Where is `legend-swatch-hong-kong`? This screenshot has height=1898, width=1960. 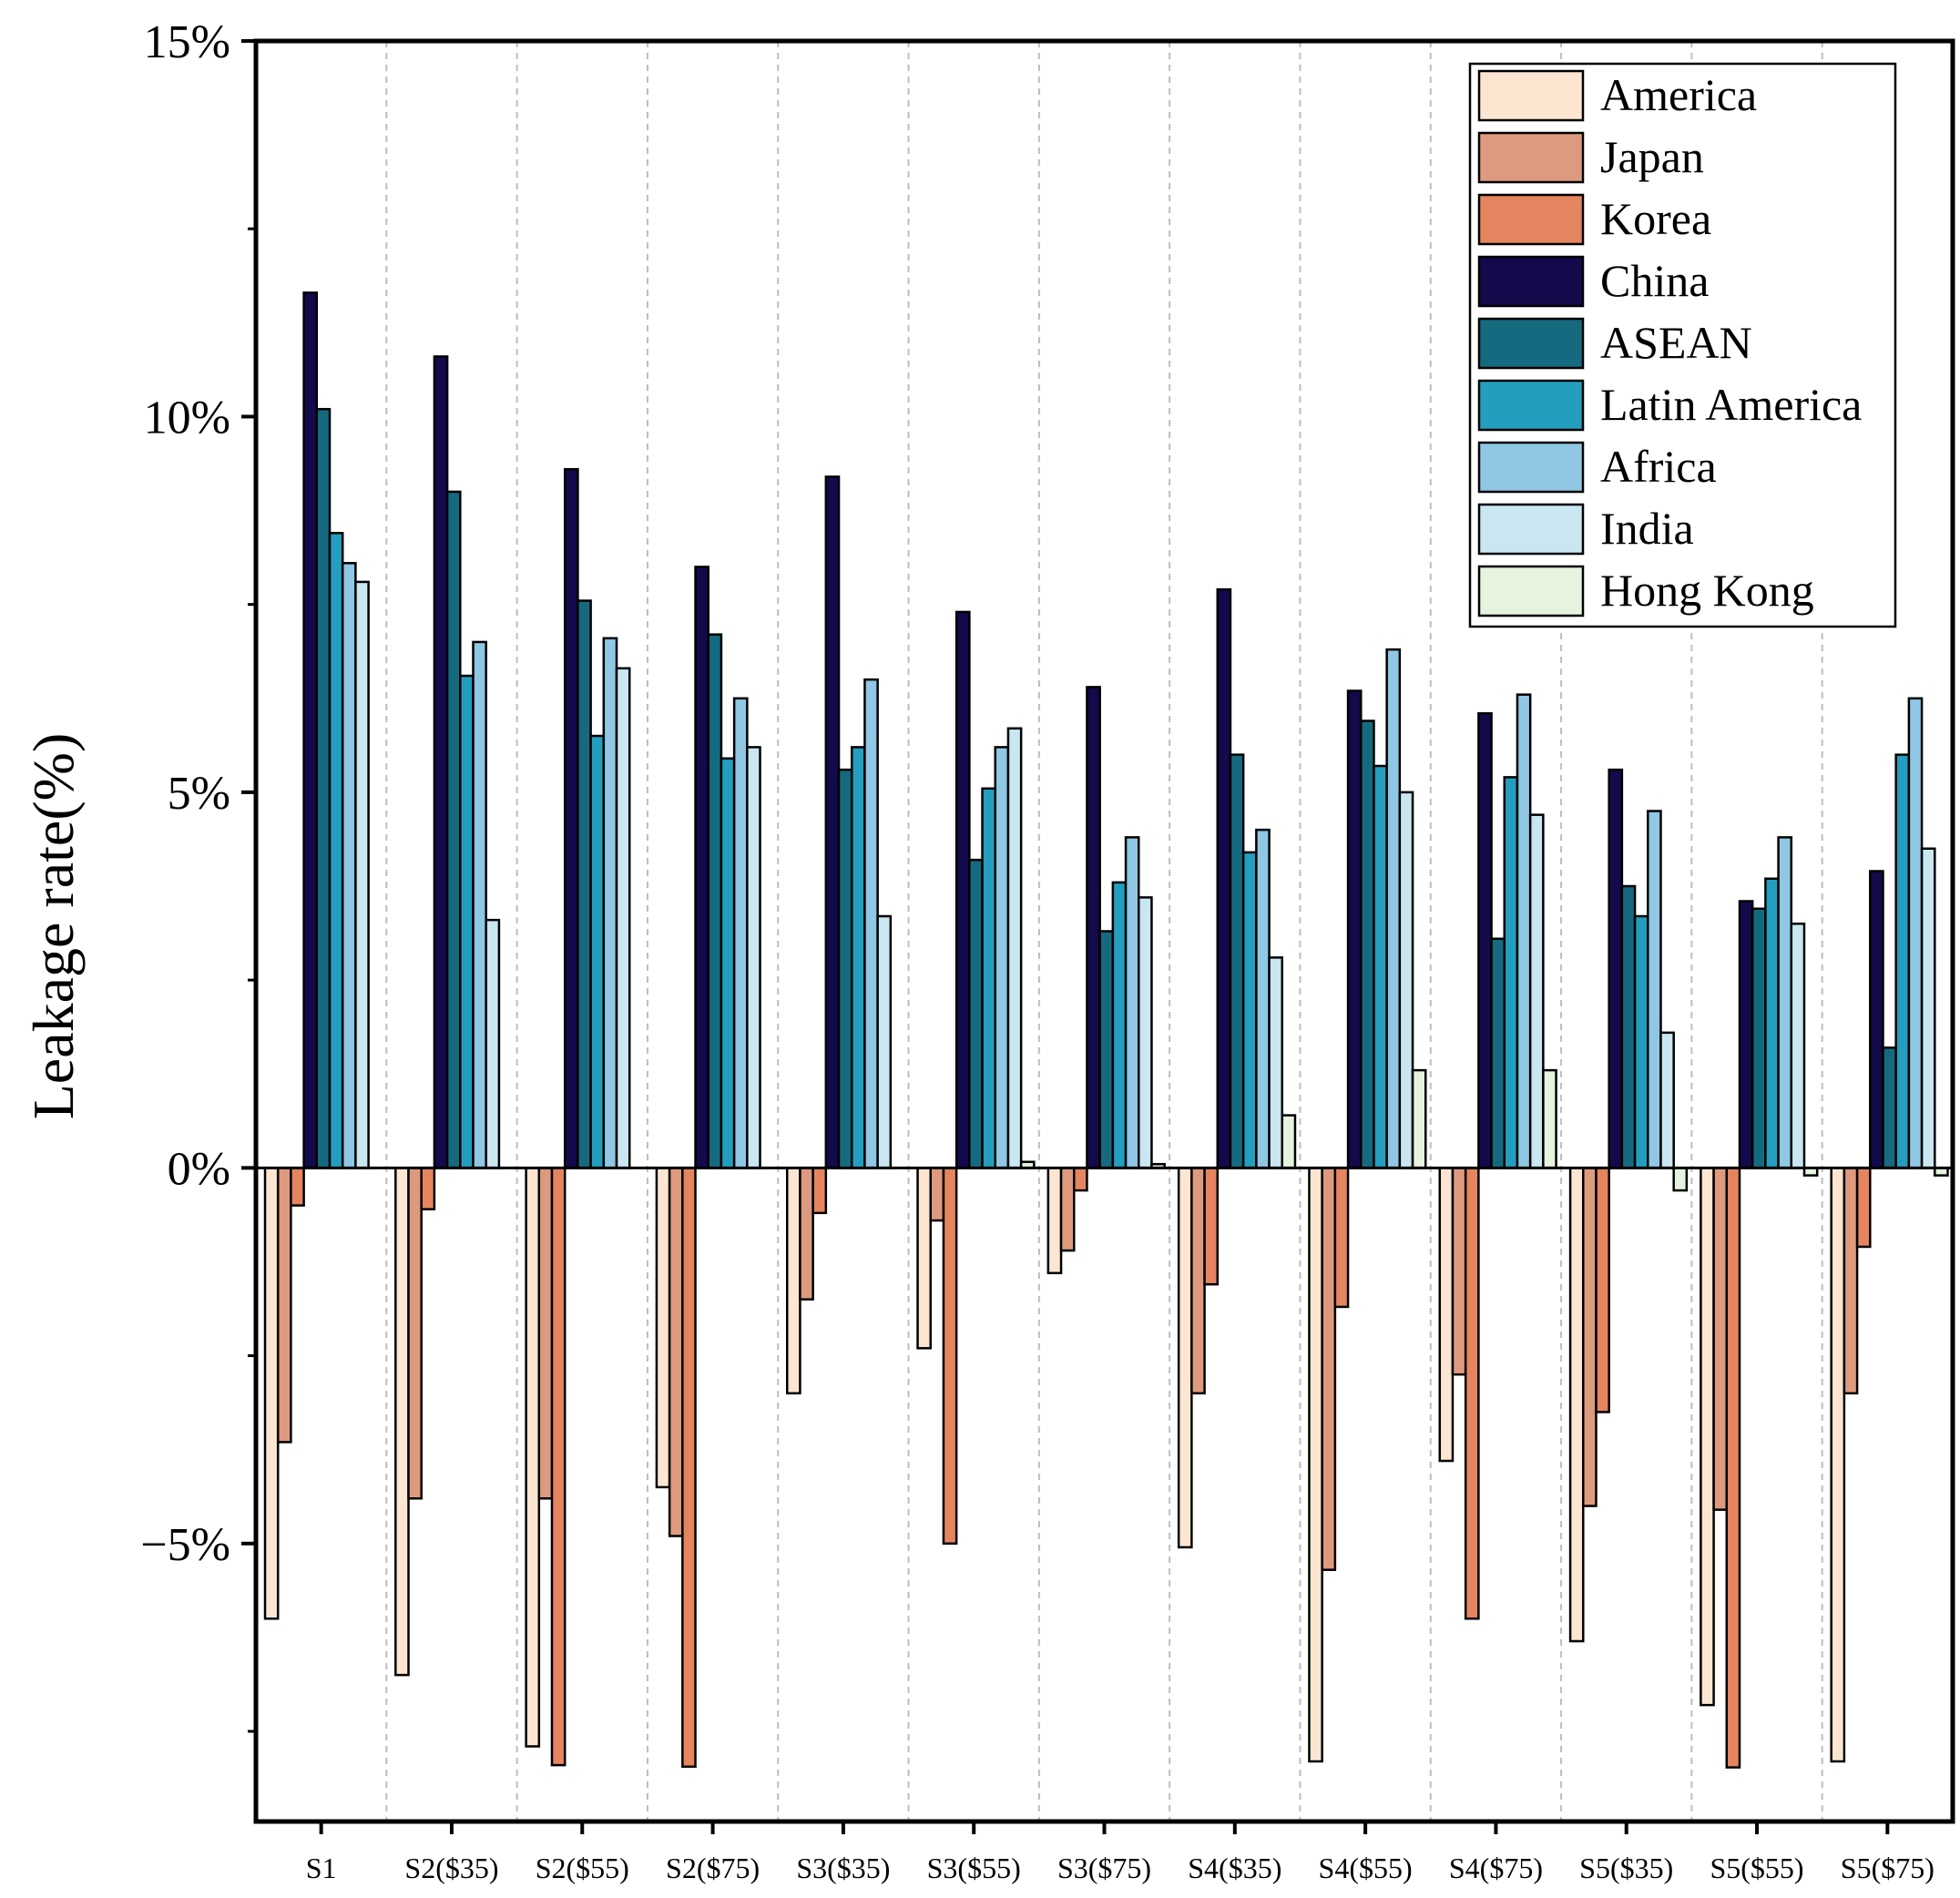 legend-swatch-hong-kong is located at coordinates (1531, 591).